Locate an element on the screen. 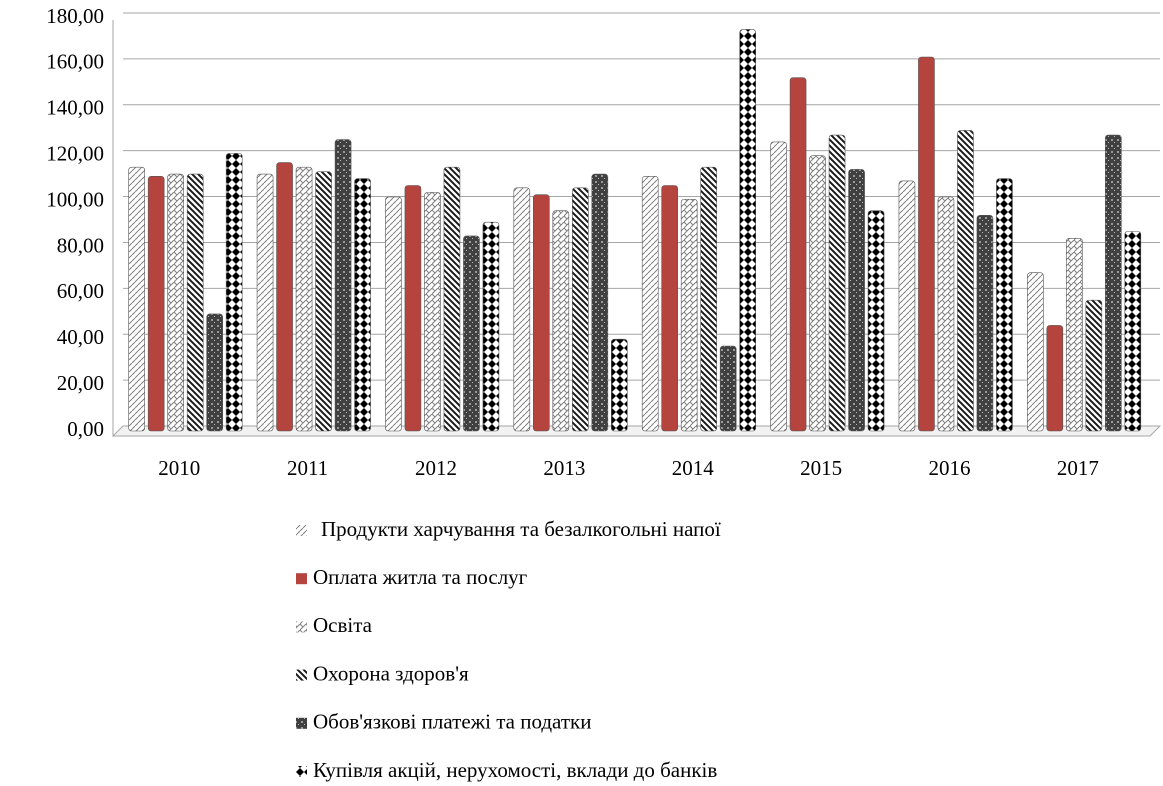 This screenshot has height=786, width=1163. y-tick-label: 120,00 is located at coordinates (75, 153).